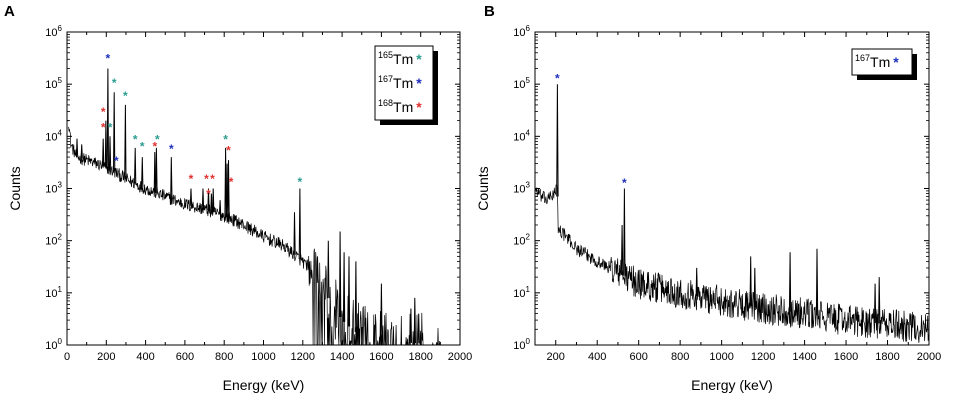 The width and height of the screenshot is (957, 408). What do you see at coordinates (400, 82) in the screenshot?
I see `legend-entry-167: 167Tm *` at bounding box center [400, 82].